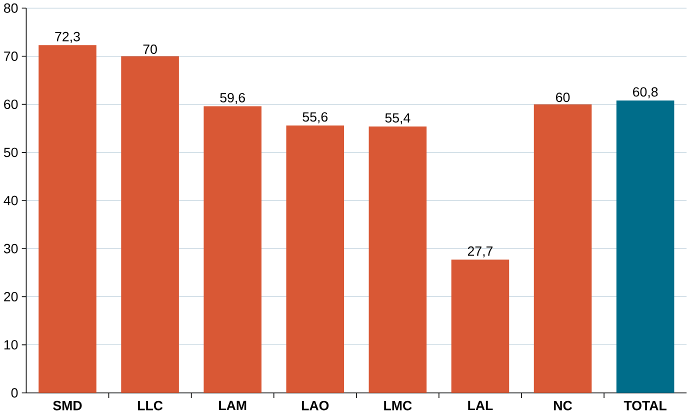 The width and height of the screenshot is (687, 414). I want to click on x-tick-label: LAL, so click(480, 405).